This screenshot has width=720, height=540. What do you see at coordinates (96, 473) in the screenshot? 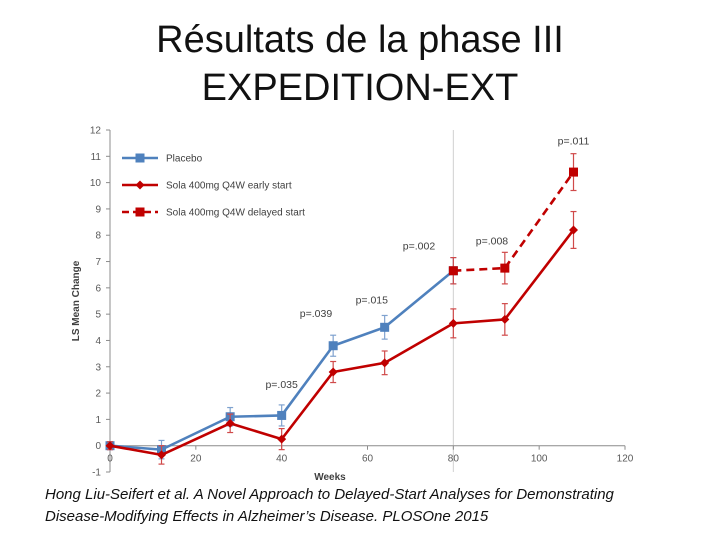
I see `y-tick-label: -1` at bounding box center [96, 473].